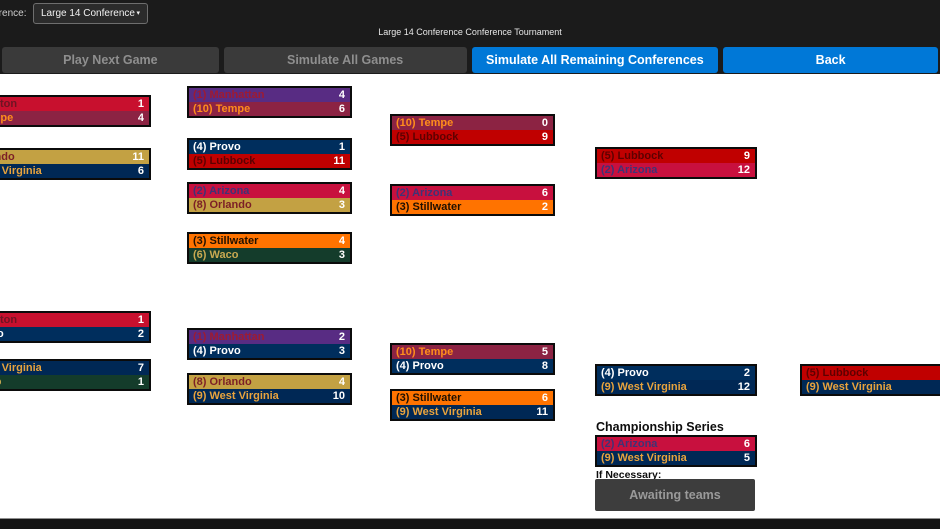 This screenshot has height=529, width=940. Describe the element at coordinates (74, 368) in the screenshot. I see `team-row: (9) West Virginia 7` at that location.